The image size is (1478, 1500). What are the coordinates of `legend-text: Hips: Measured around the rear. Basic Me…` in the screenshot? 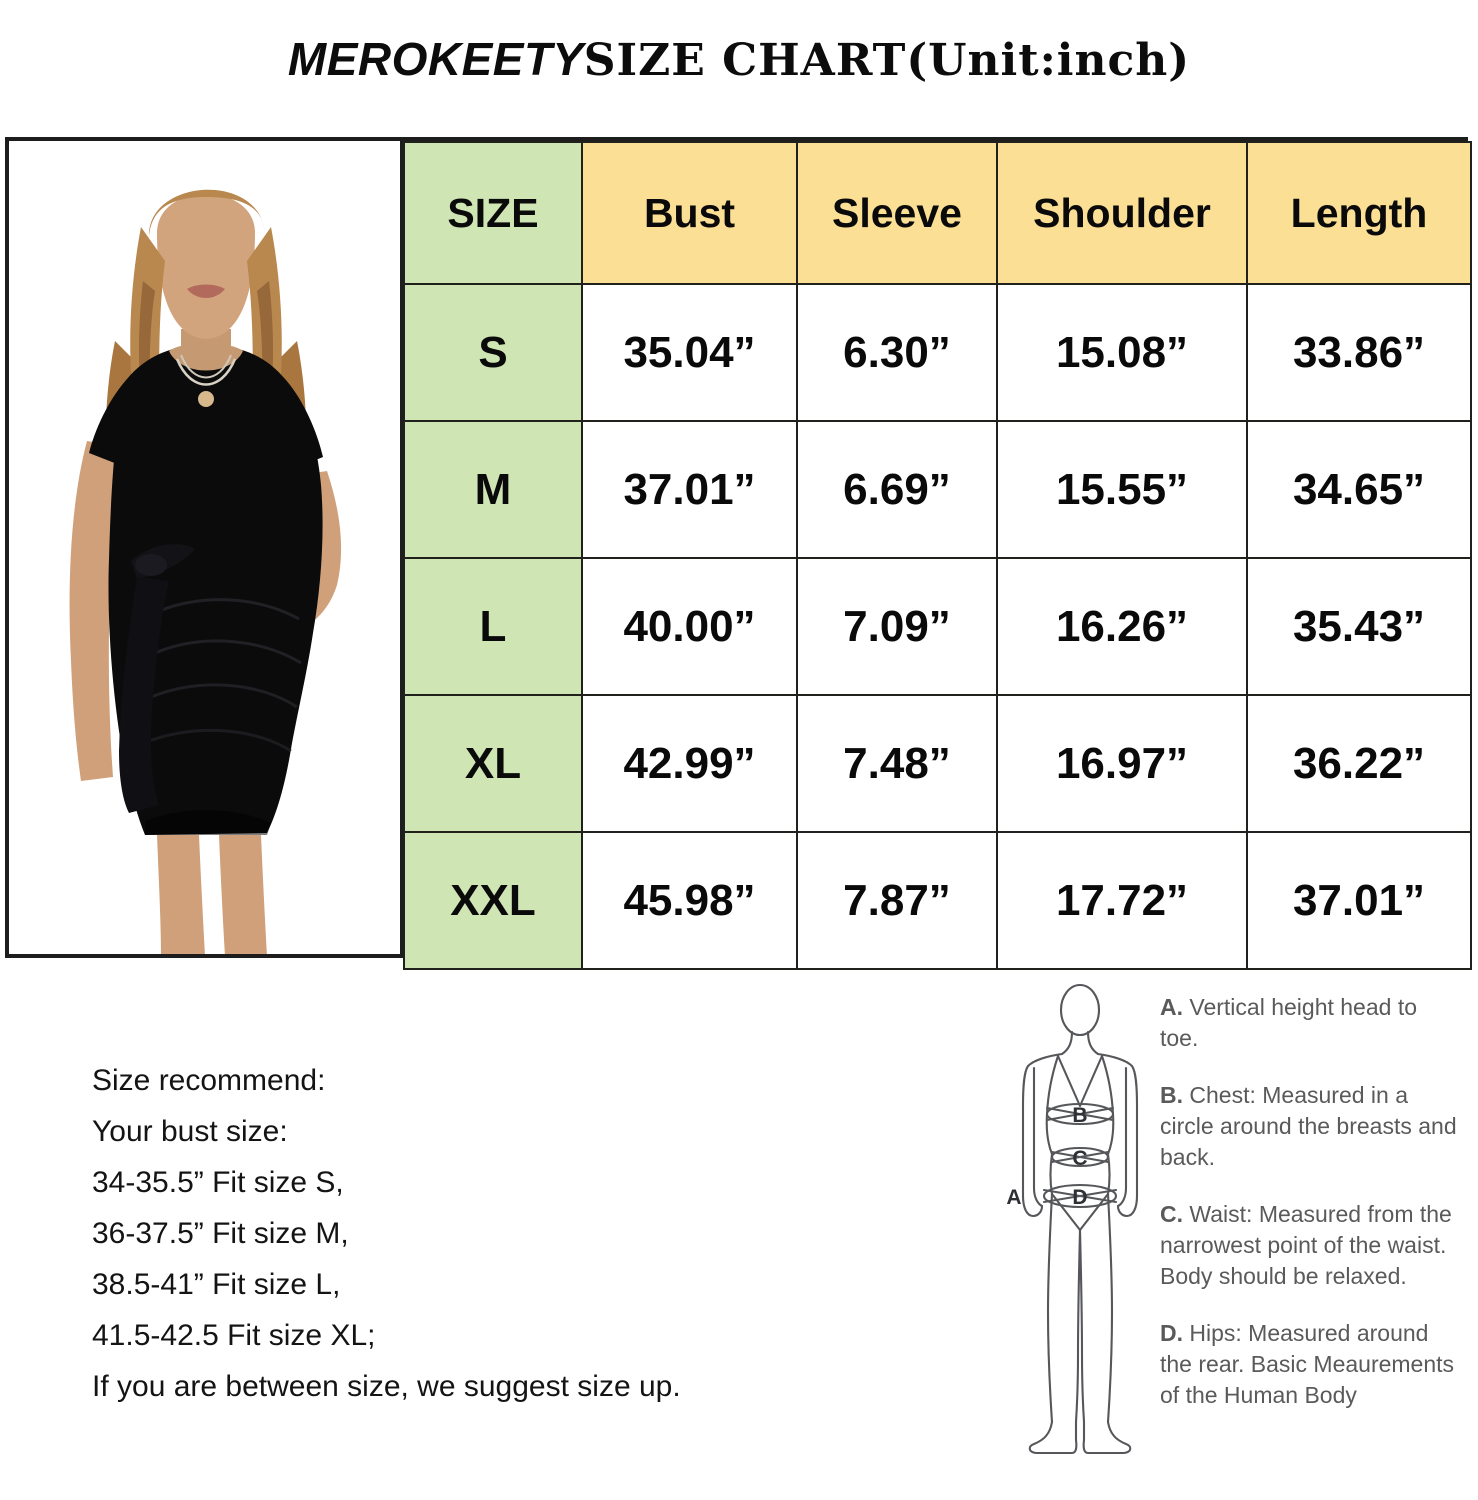 It's located at (1307, 1364).